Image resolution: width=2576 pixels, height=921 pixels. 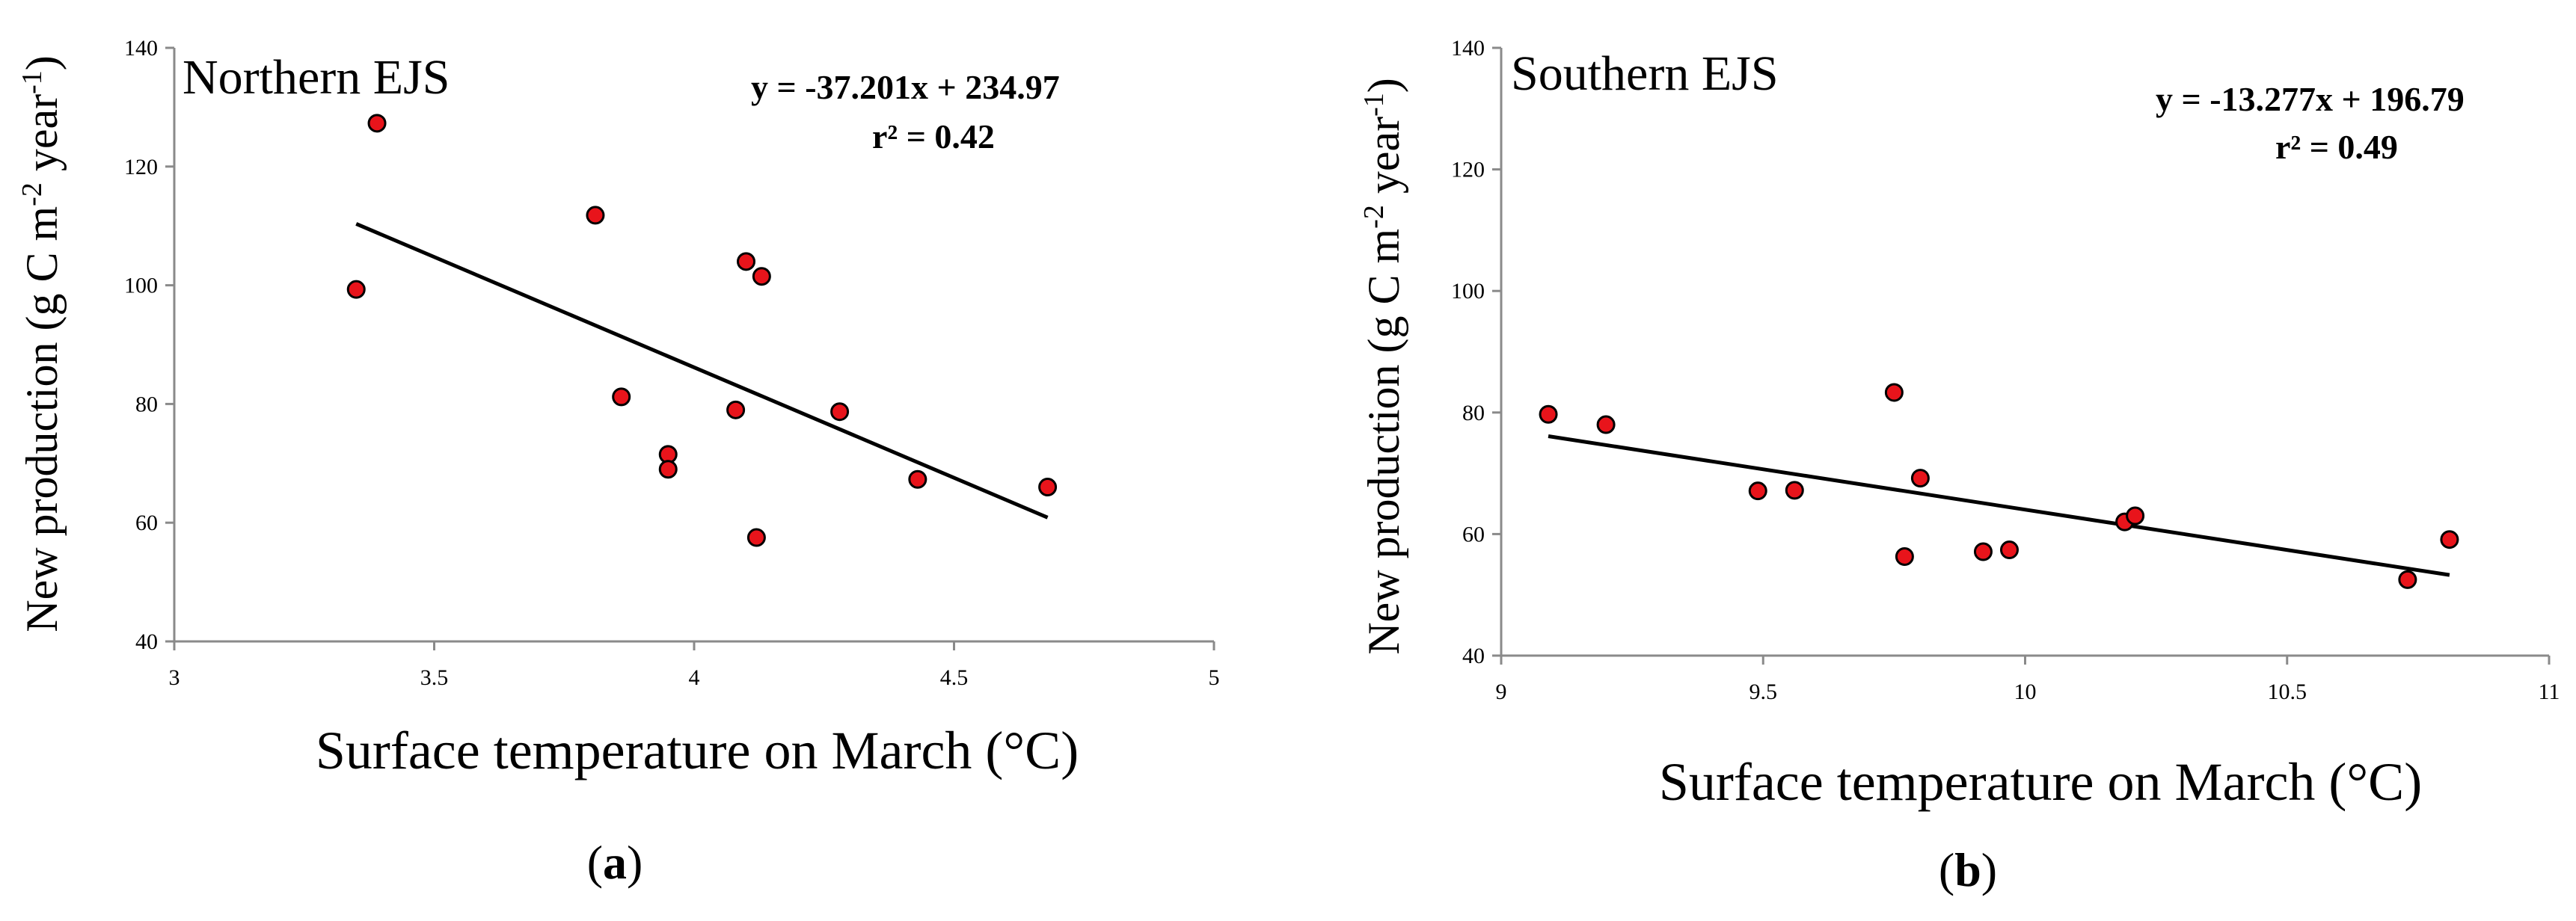 I want to click on caption-a-open: (, so click(x=595, y=862).